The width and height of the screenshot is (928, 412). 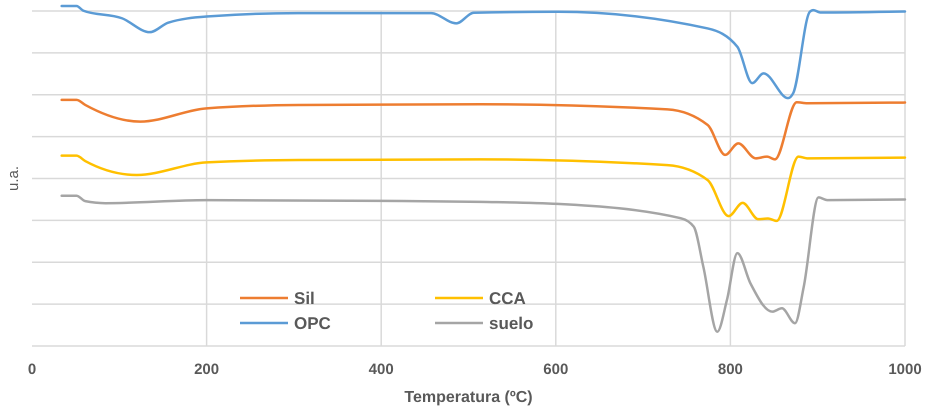 What do you see at coordinates (905, 369) in the screenshot?
I see `x-tick-label: 1000` at bounding box center [905, 369].